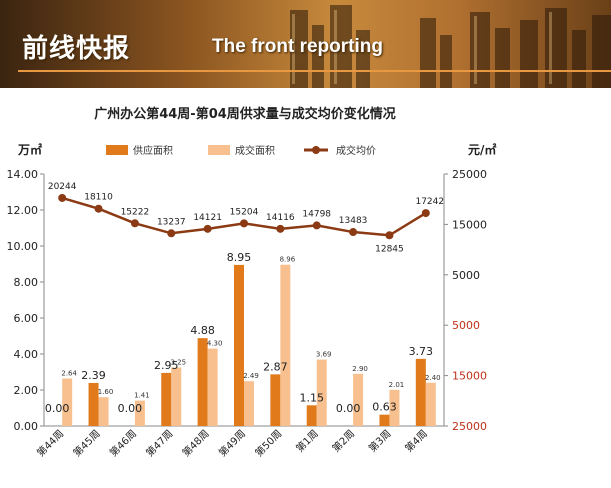  Describe the element at coordinates (316, 214) in the screenshot. I see `price-value-label: 14798` at that location.